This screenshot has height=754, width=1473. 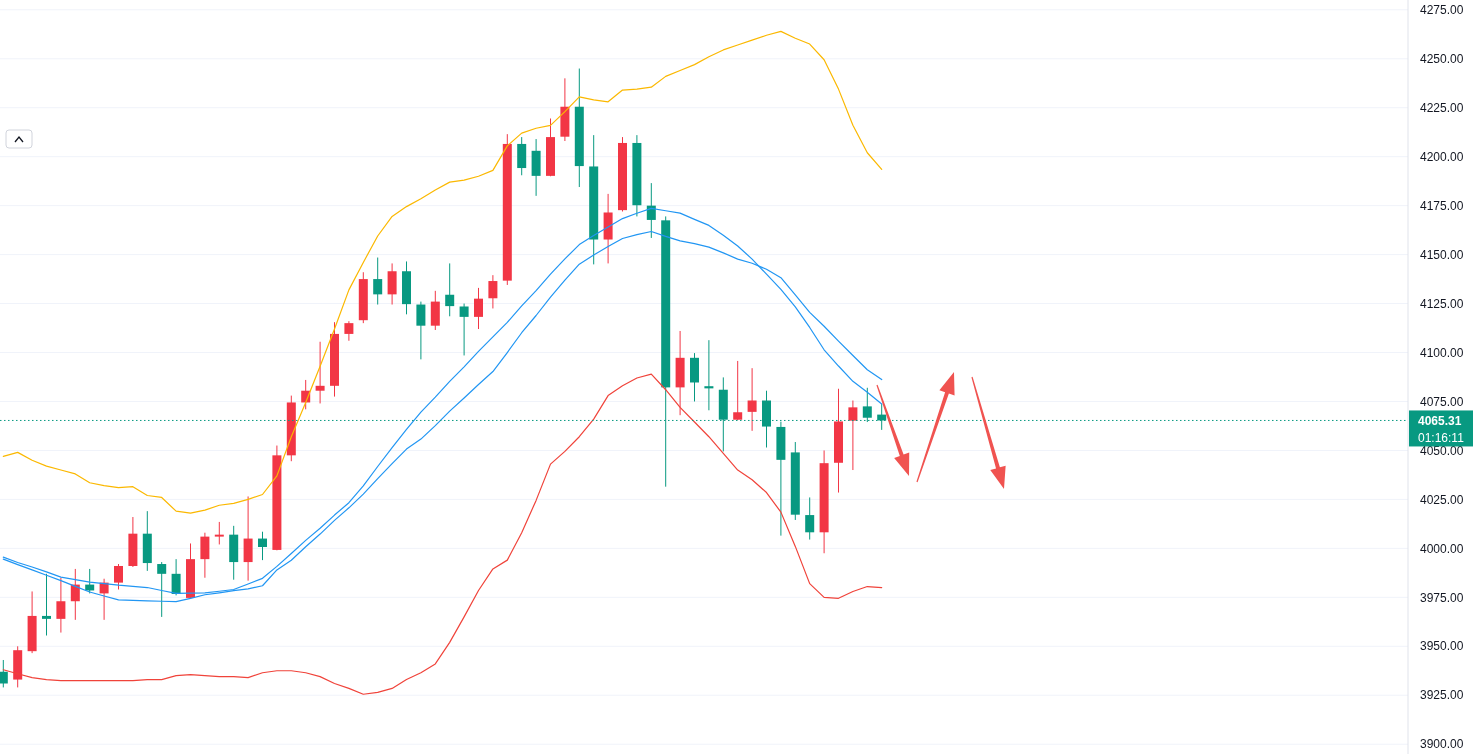 I want to click on y-tick-label: 3925.00, so click(x=1442, y=695).